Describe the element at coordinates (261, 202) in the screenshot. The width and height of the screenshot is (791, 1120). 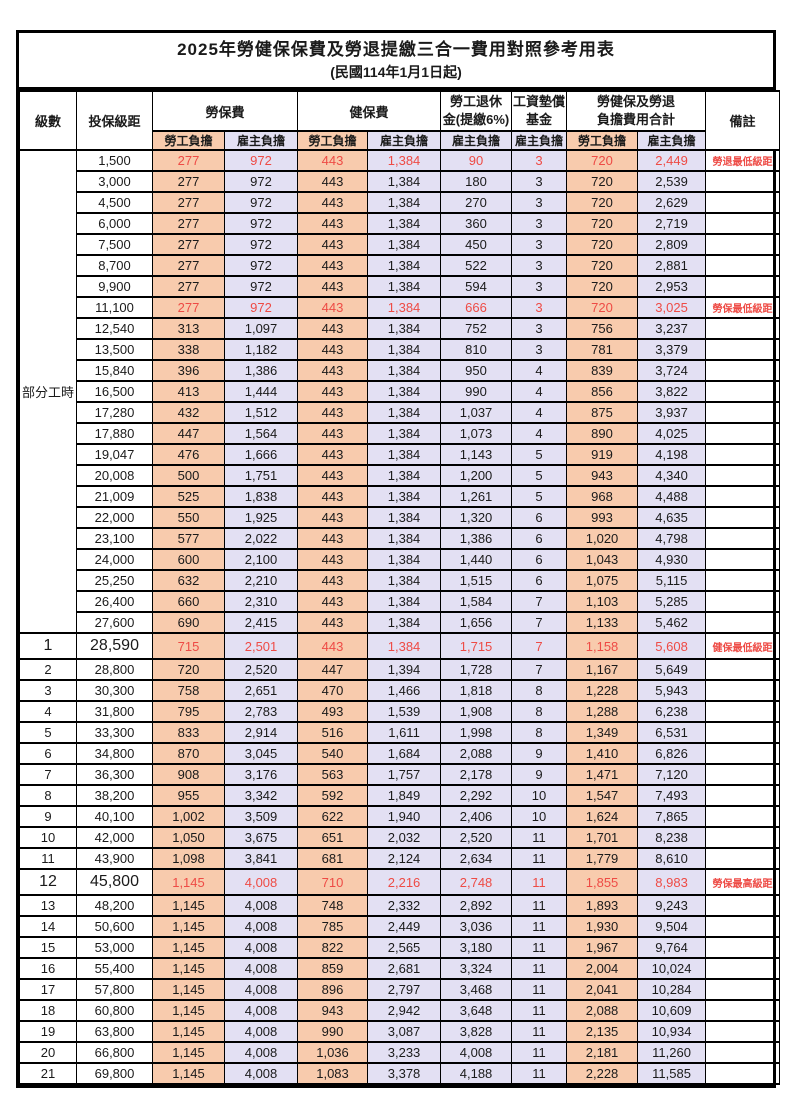
I see `labor-er-cell: 972` at that location.